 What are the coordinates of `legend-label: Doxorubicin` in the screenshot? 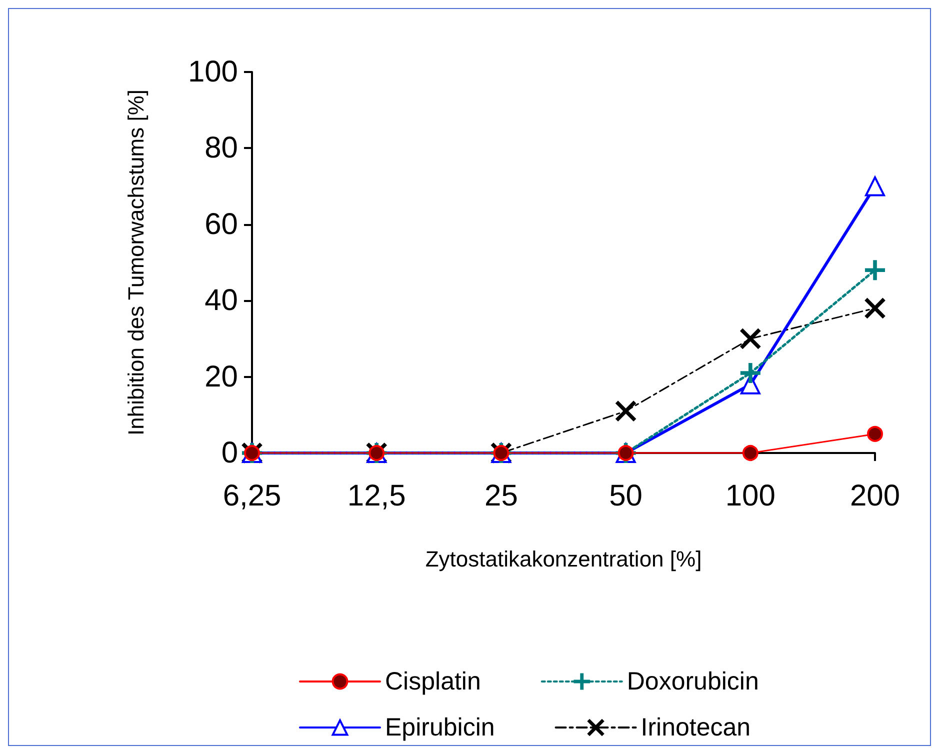 It's located at (692, 682).